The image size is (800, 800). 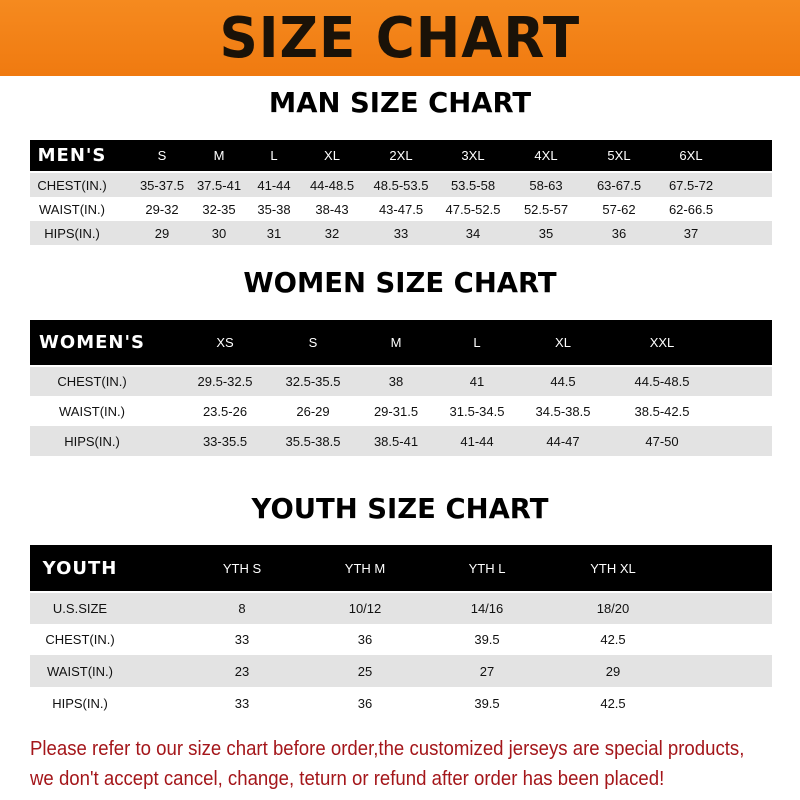 What do you see at coordinates (313, 441) in the screenshot?
I see `table-cell: 35.5-38.5` at bounding box center [313, 441].